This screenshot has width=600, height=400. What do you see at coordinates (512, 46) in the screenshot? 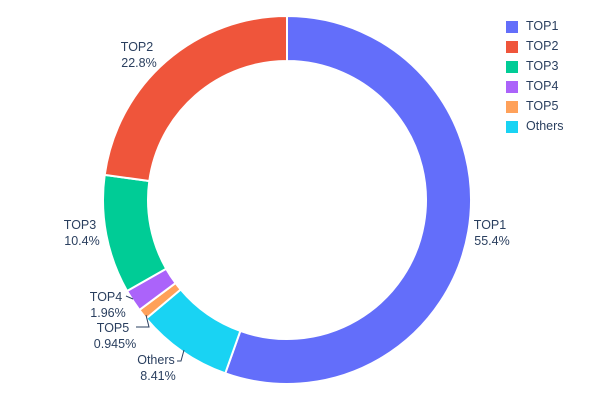
I see `legend-swatch-top2` at bounding box center [512, 46].